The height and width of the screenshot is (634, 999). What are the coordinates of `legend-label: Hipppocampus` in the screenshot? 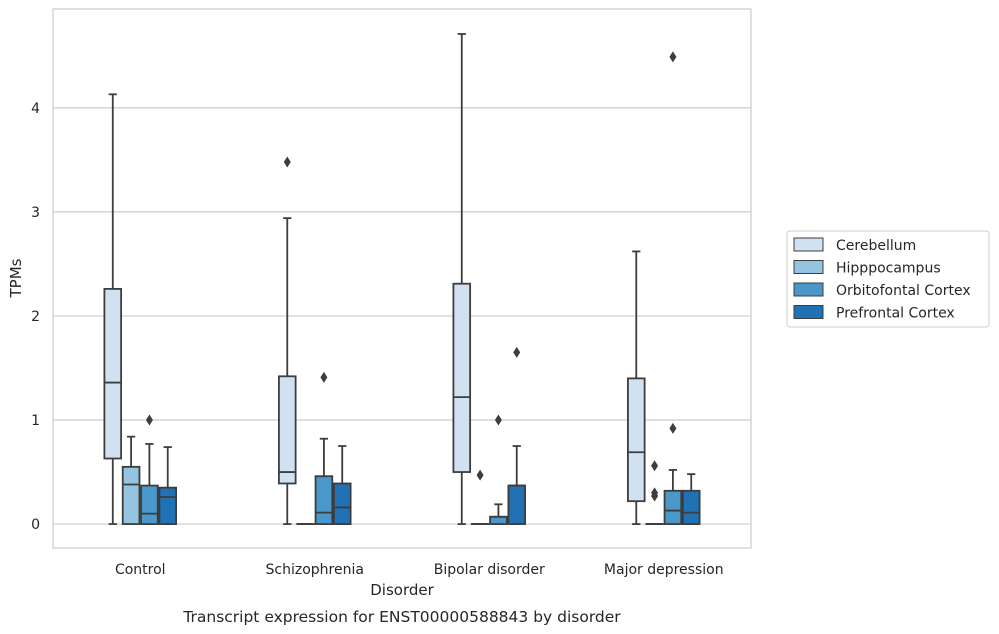 It's located at (888, 269).